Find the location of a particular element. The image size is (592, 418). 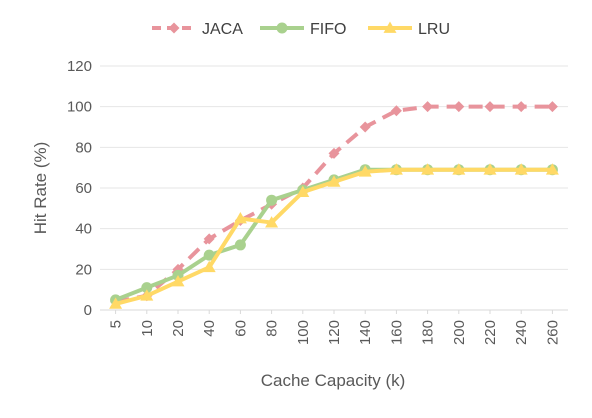

legend-label: FIFO is located at coordinates (328, 29).